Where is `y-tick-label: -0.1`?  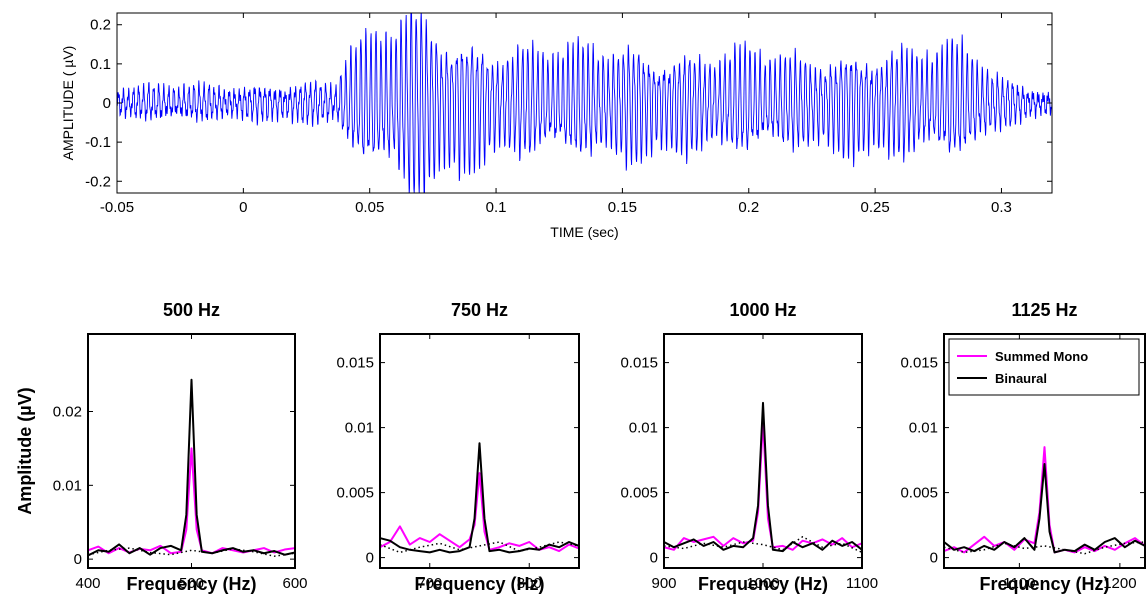
y-tick-label: -0.1 is located at coordinates (98, 142).